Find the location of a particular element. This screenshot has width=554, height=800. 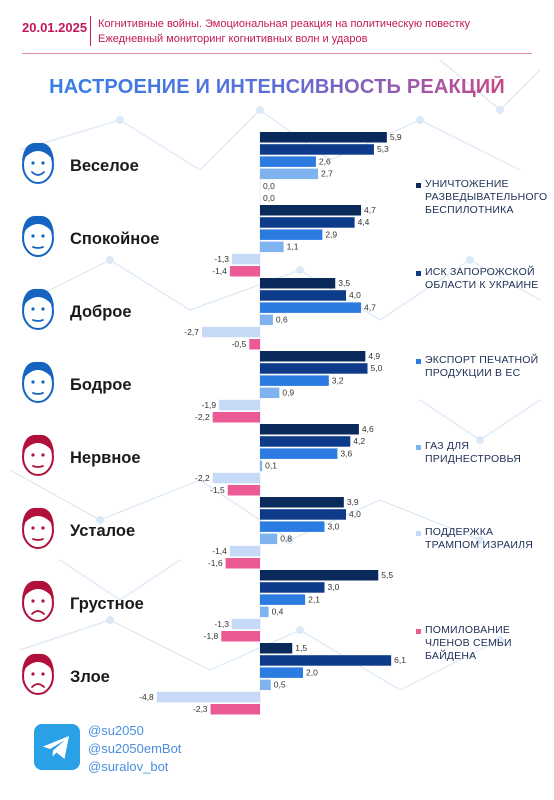

category-label: Грустное is located at coordinates (107, 604).